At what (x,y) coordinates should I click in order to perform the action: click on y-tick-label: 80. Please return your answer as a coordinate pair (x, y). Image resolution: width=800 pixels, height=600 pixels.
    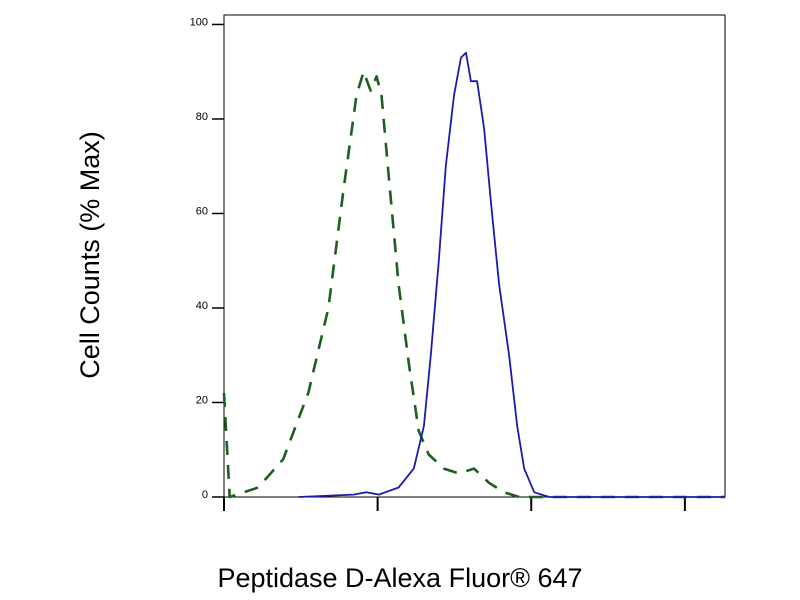
    Looking at the image, I should click on (202, 117).